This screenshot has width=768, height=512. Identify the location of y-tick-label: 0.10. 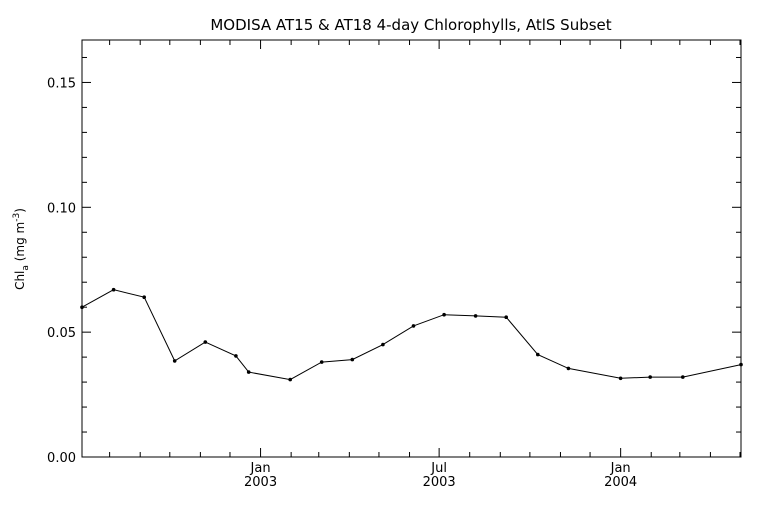
(61, 208).